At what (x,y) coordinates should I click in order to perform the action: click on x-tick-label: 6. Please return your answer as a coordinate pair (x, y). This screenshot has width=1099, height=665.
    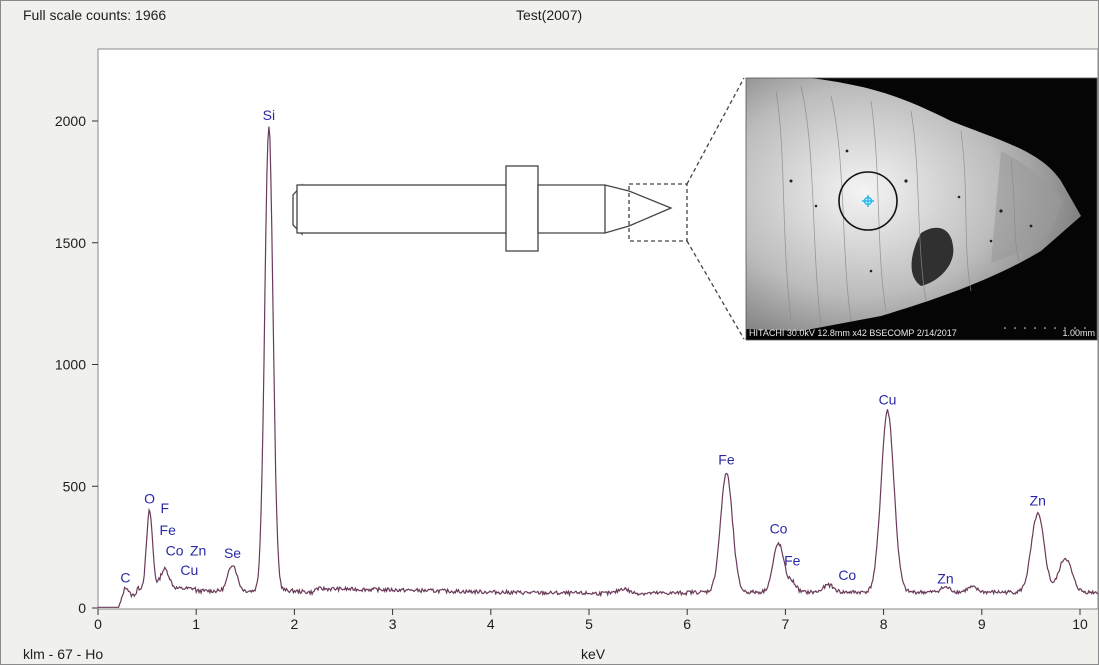
    Looking at the image, I should click on (687, 624).